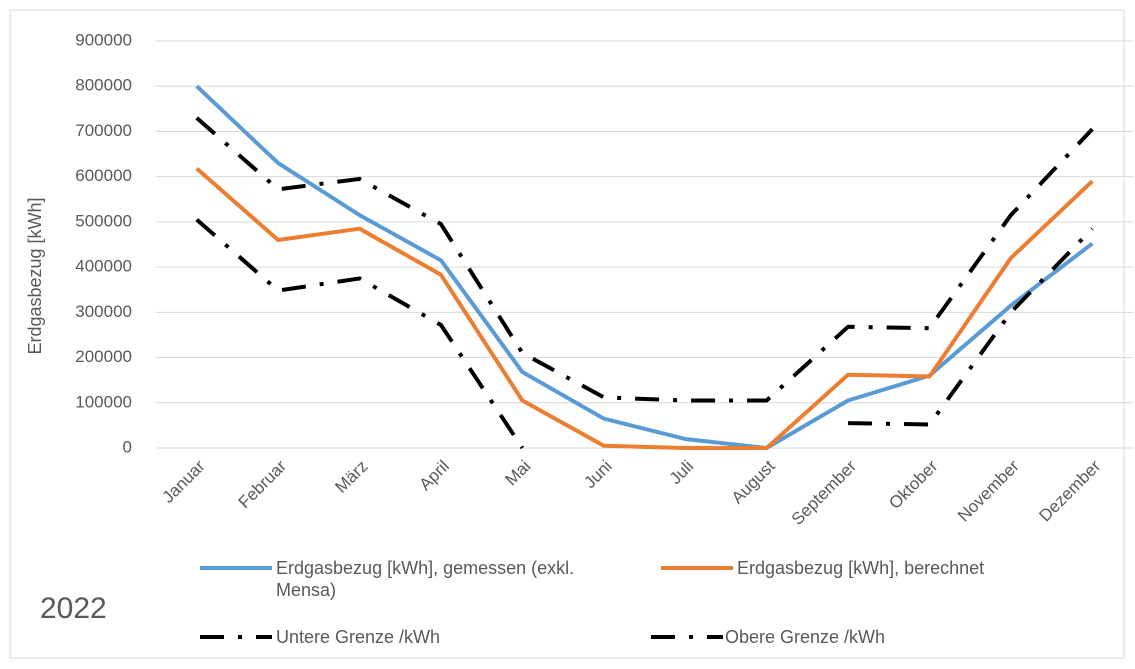 Image resolution: width=1135 pixels, height=669 pixels. I want to click on y-tick-label: 100000, so click(103, 401).